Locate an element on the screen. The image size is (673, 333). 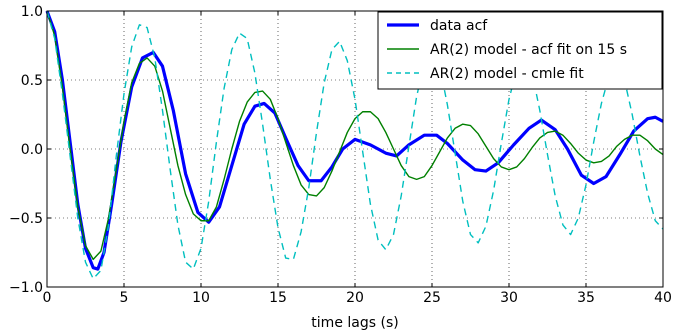
legend-label: AR(2) model - acf fit on 15 s is located at coordinates (528, 50).